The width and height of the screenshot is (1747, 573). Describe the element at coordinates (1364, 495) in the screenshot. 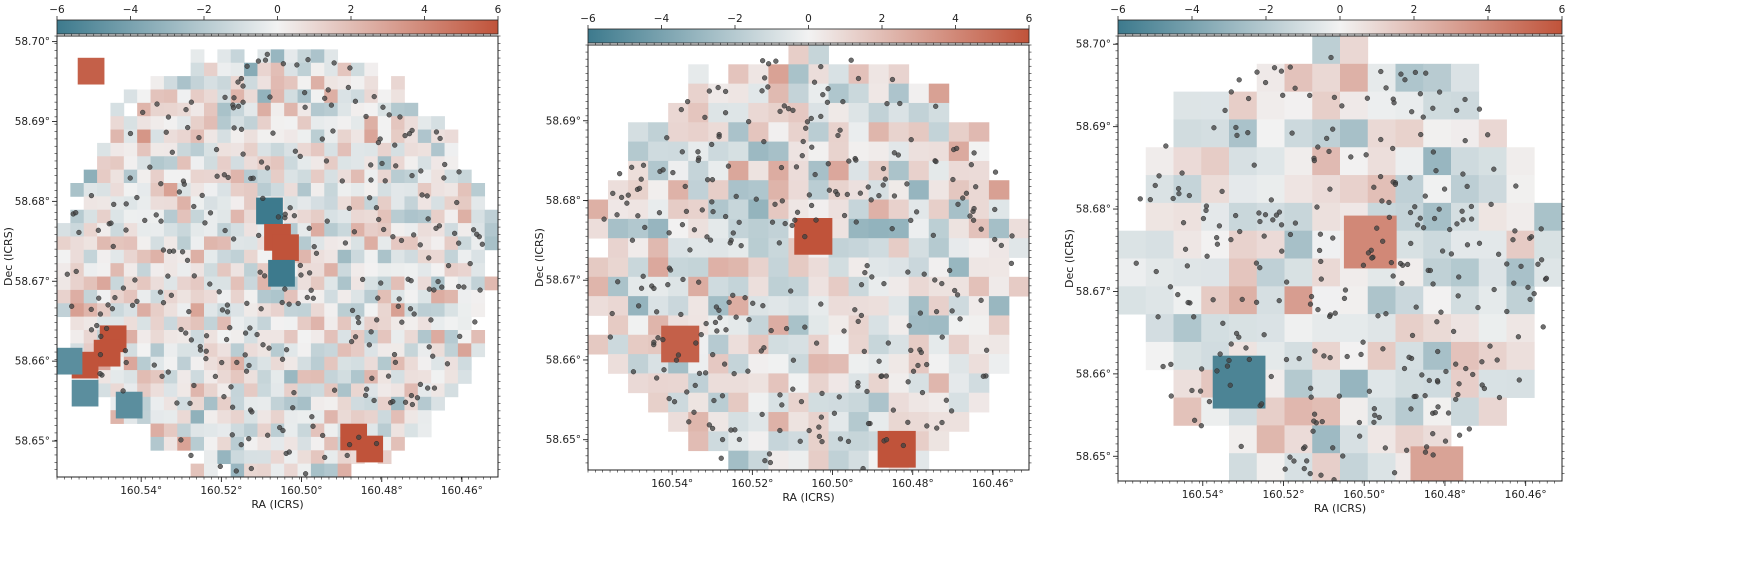

I see `x-tick-label: 160.50°` at that location.